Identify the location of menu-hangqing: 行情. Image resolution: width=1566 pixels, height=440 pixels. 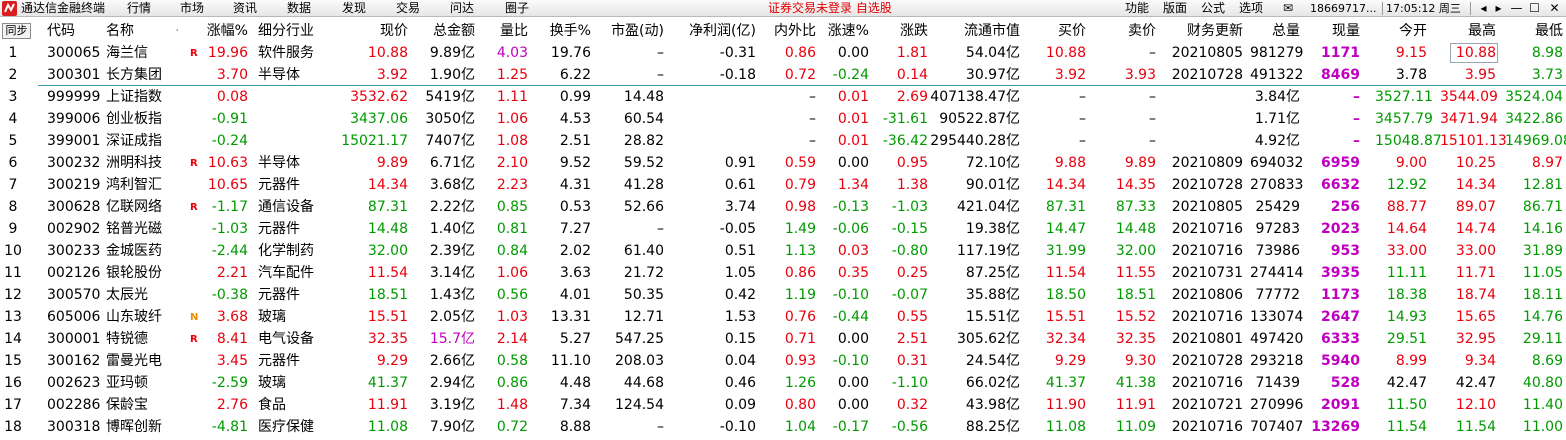
(139, 8).